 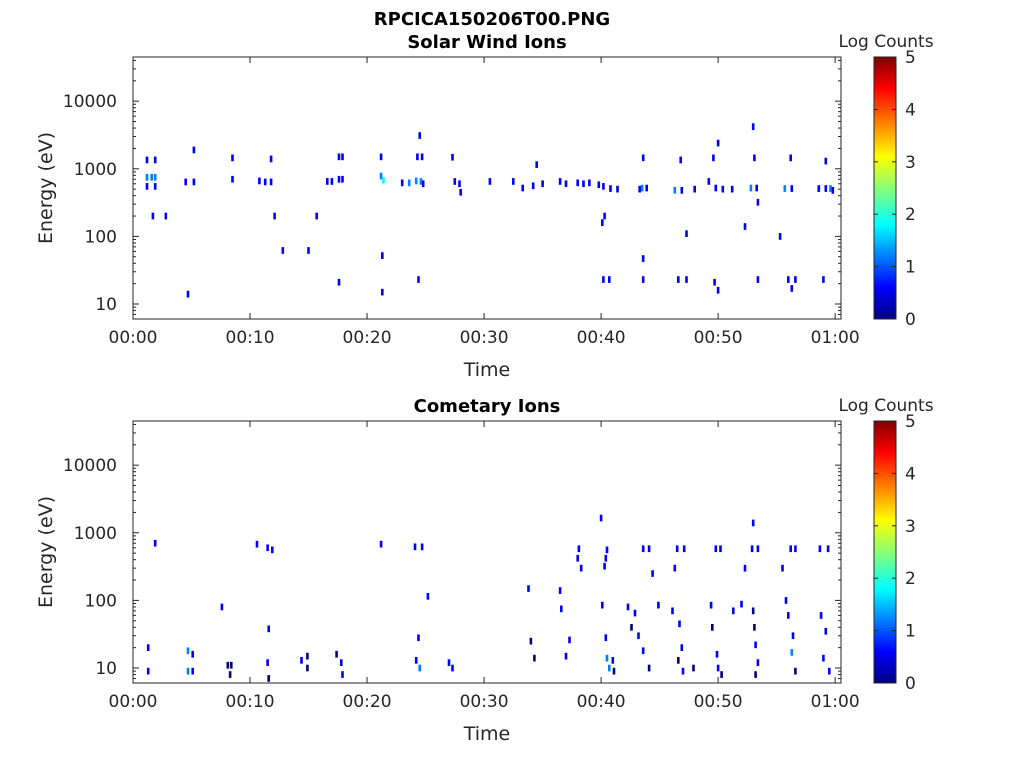 I want to click on colorbar-label: Log Counts, so click(x=885, y=406).